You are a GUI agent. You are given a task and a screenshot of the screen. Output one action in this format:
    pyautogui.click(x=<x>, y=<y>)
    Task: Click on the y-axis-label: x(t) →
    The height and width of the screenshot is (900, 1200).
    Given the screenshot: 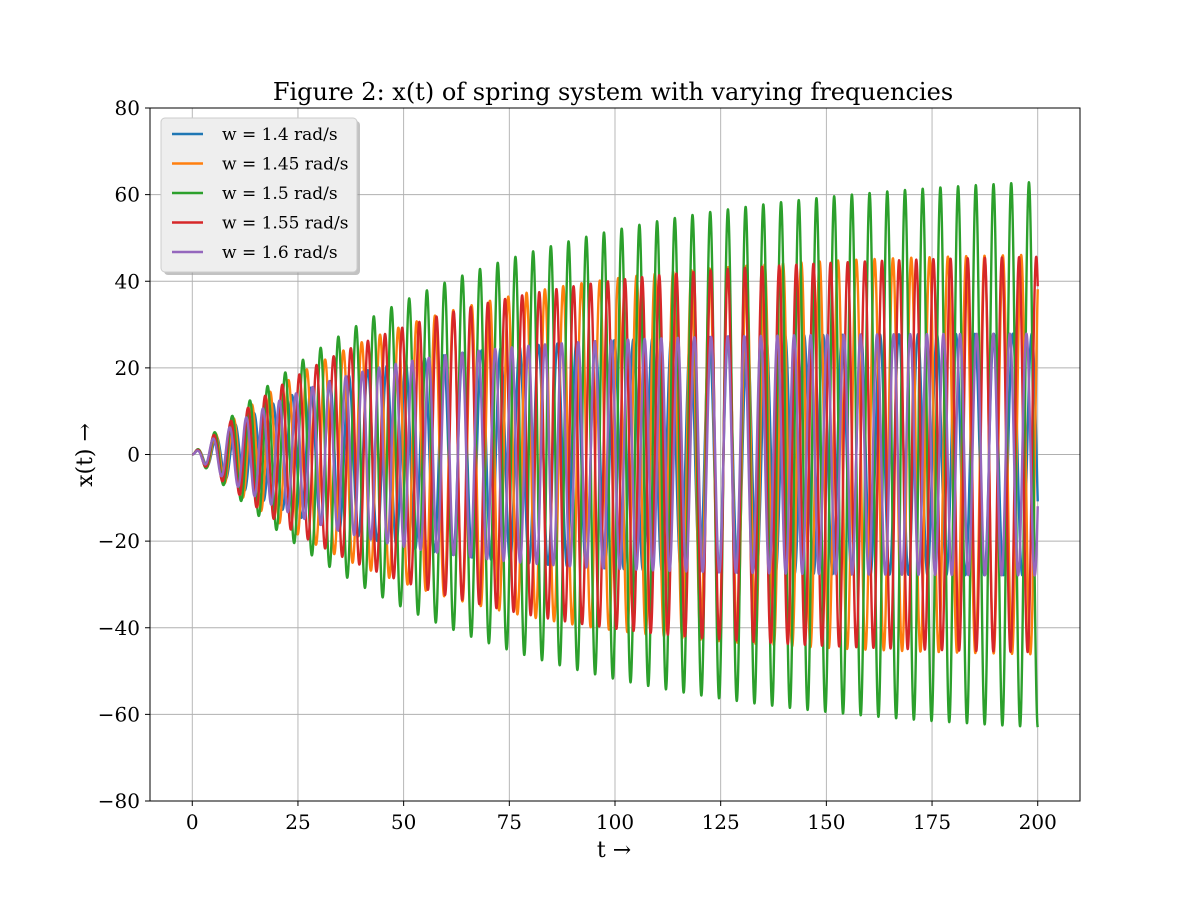 What is the action you would take?
    pyautogui.click(x=85, y=455)
    